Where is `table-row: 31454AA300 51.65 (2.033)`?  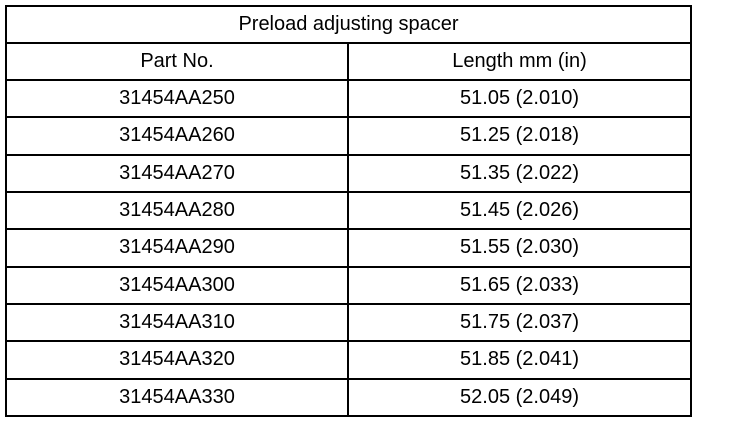
table-row: 31454AA300 51.65 (2.033) is located at coordinates (349, 285).